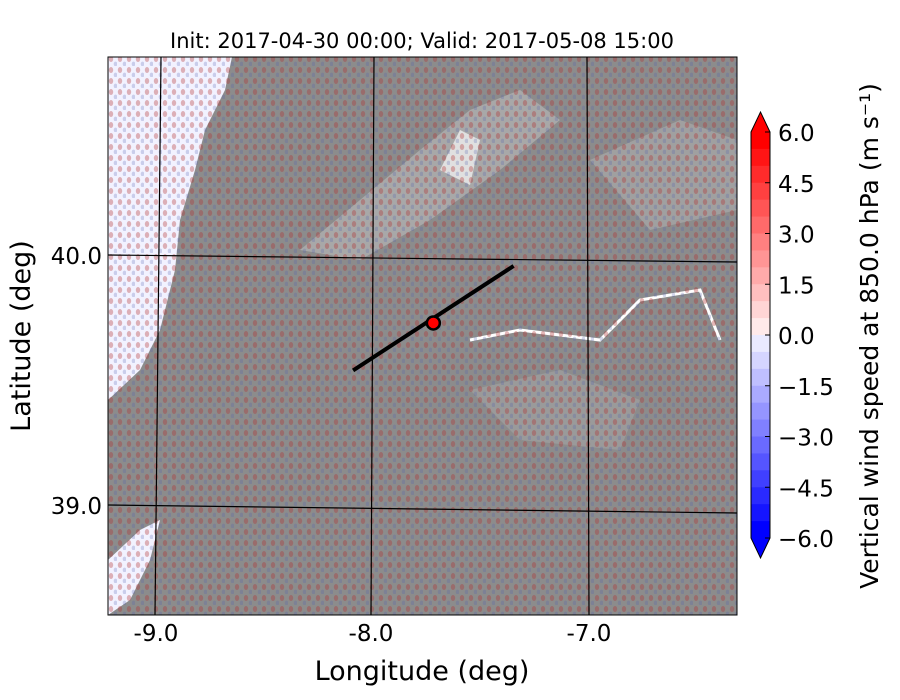  What do you see at coordinates (806, 540) in the screenshot?
I see `colorbar-tick-label: −6.0` at bounding box center [806, 540].